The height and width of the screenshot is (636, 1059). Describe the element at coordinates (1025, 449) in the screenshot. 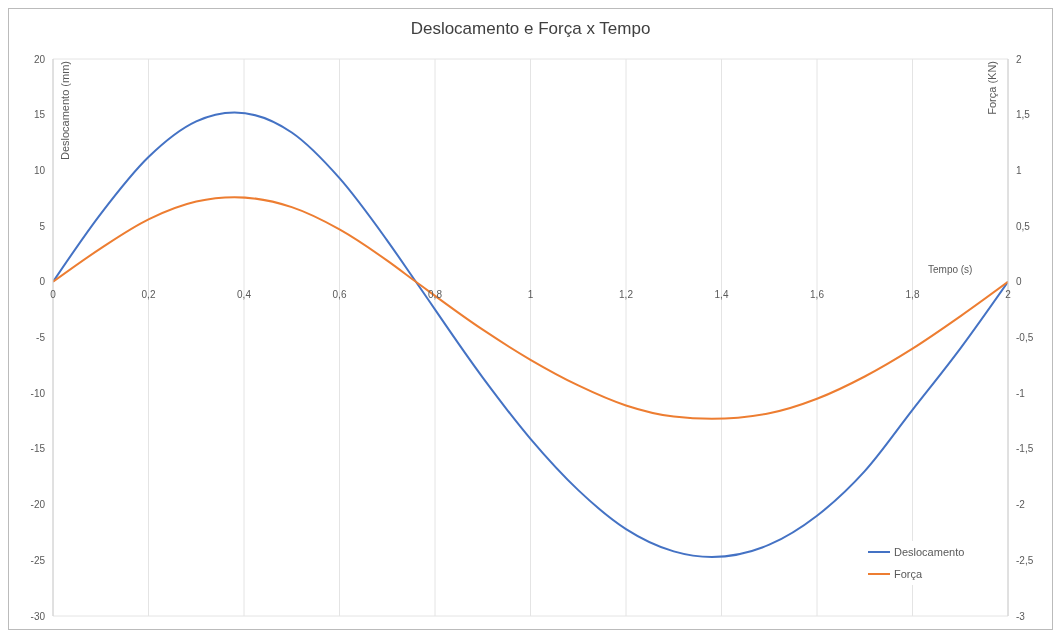

I see `y2-tick-label: -1,5` at that location.